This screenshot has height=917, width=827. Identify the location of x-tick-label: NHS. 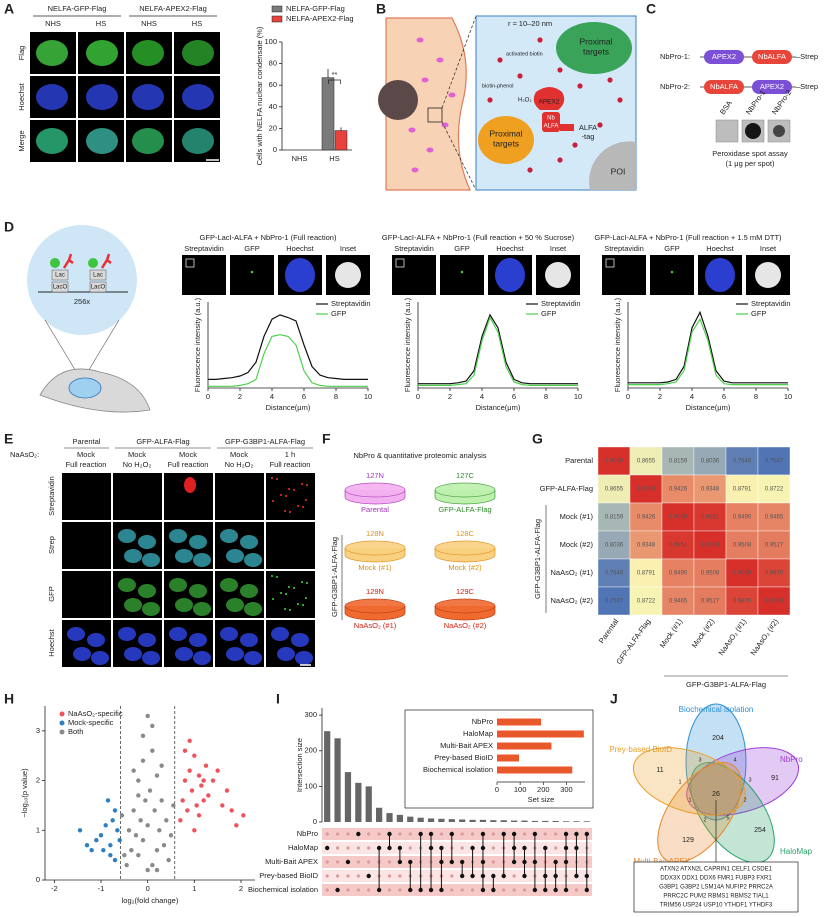
(300, 158).